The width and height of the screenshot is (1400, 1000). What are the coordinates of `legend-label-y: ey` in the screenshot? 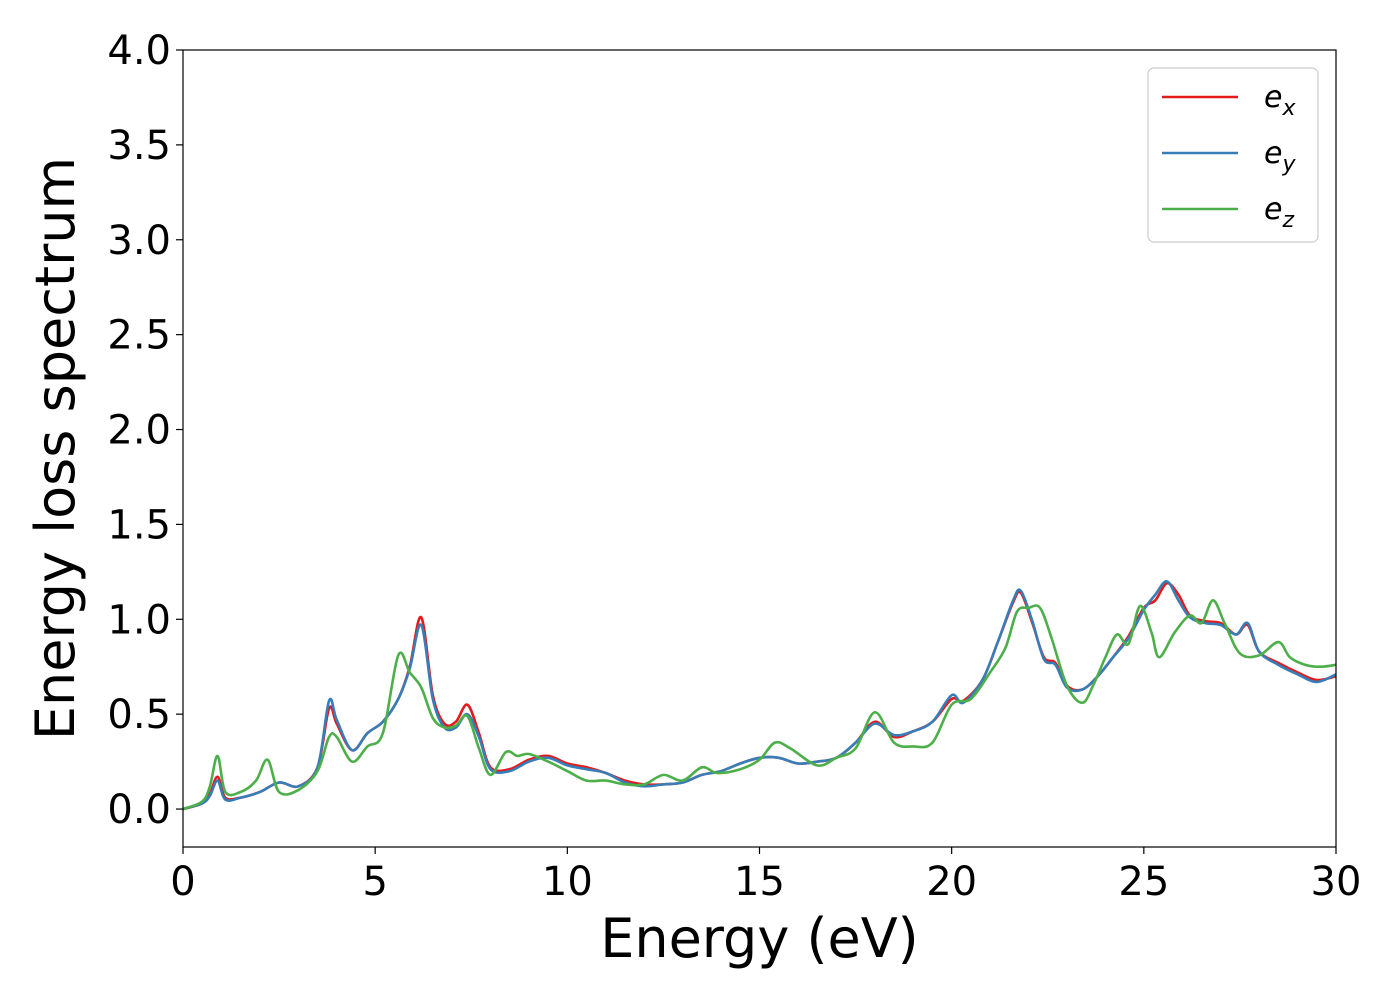 It's located at (1280, 156).